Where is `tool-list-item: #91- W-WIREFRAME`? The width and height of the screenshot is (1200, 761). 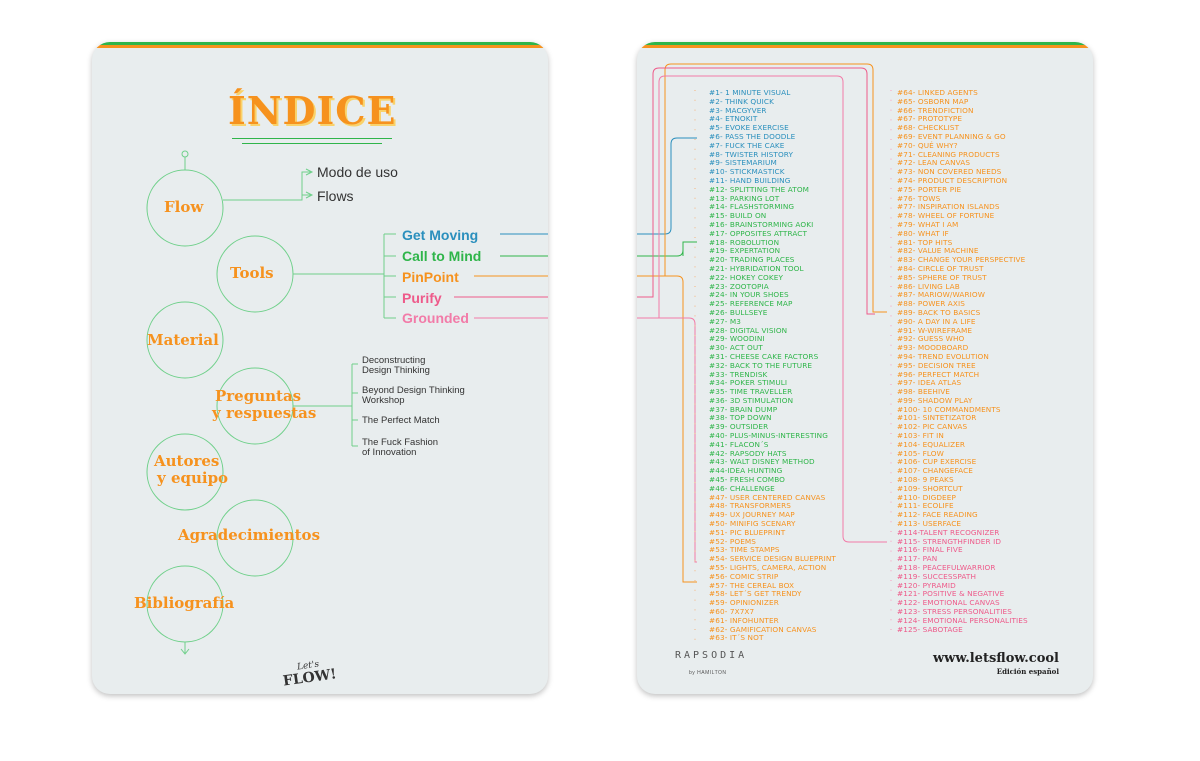 tool-list-item: #91- W-WIREFRAME is located at coordinates (935, 330).